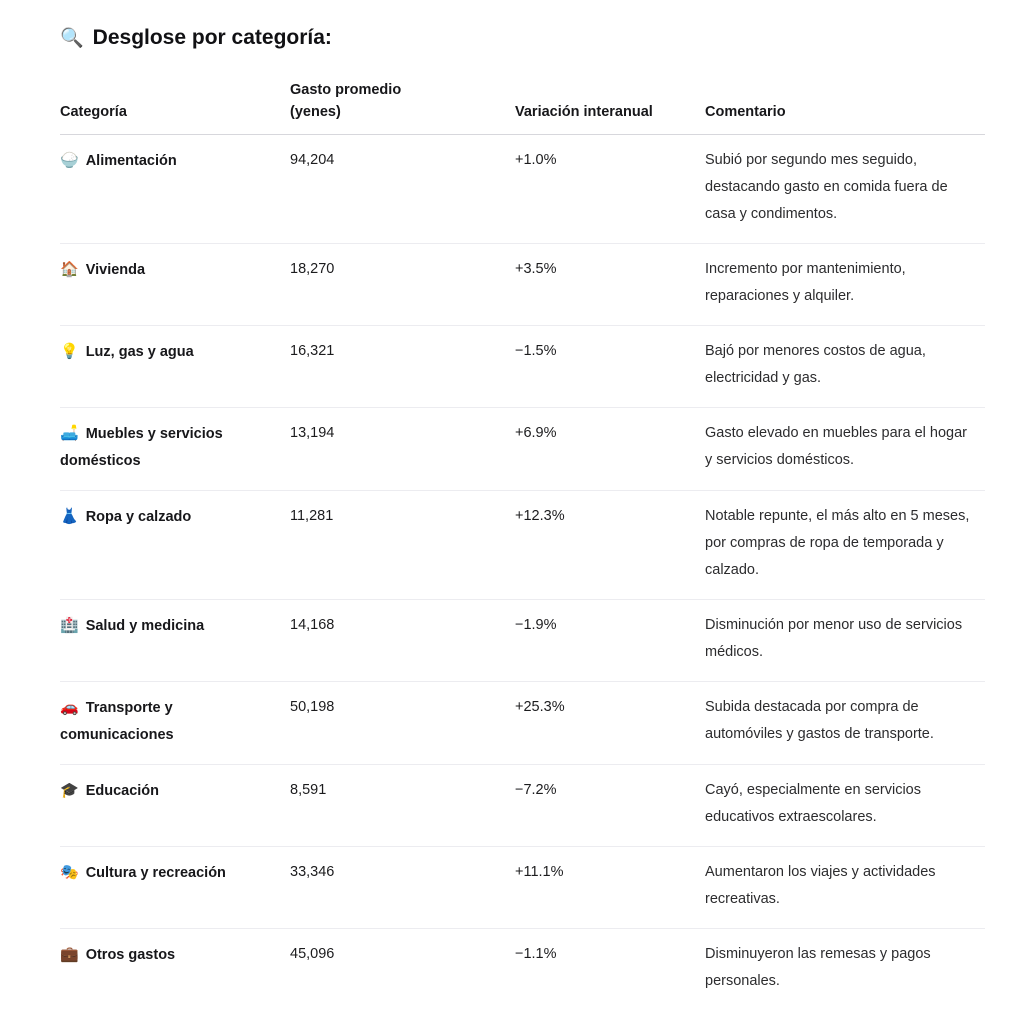 Image resolution: width=1024 pixels, height=1010 pixels. What do you see at coordinates (745, 111) in the screenshot?
I see `header-comentario: Comentario` at bounding box center [745, 111].